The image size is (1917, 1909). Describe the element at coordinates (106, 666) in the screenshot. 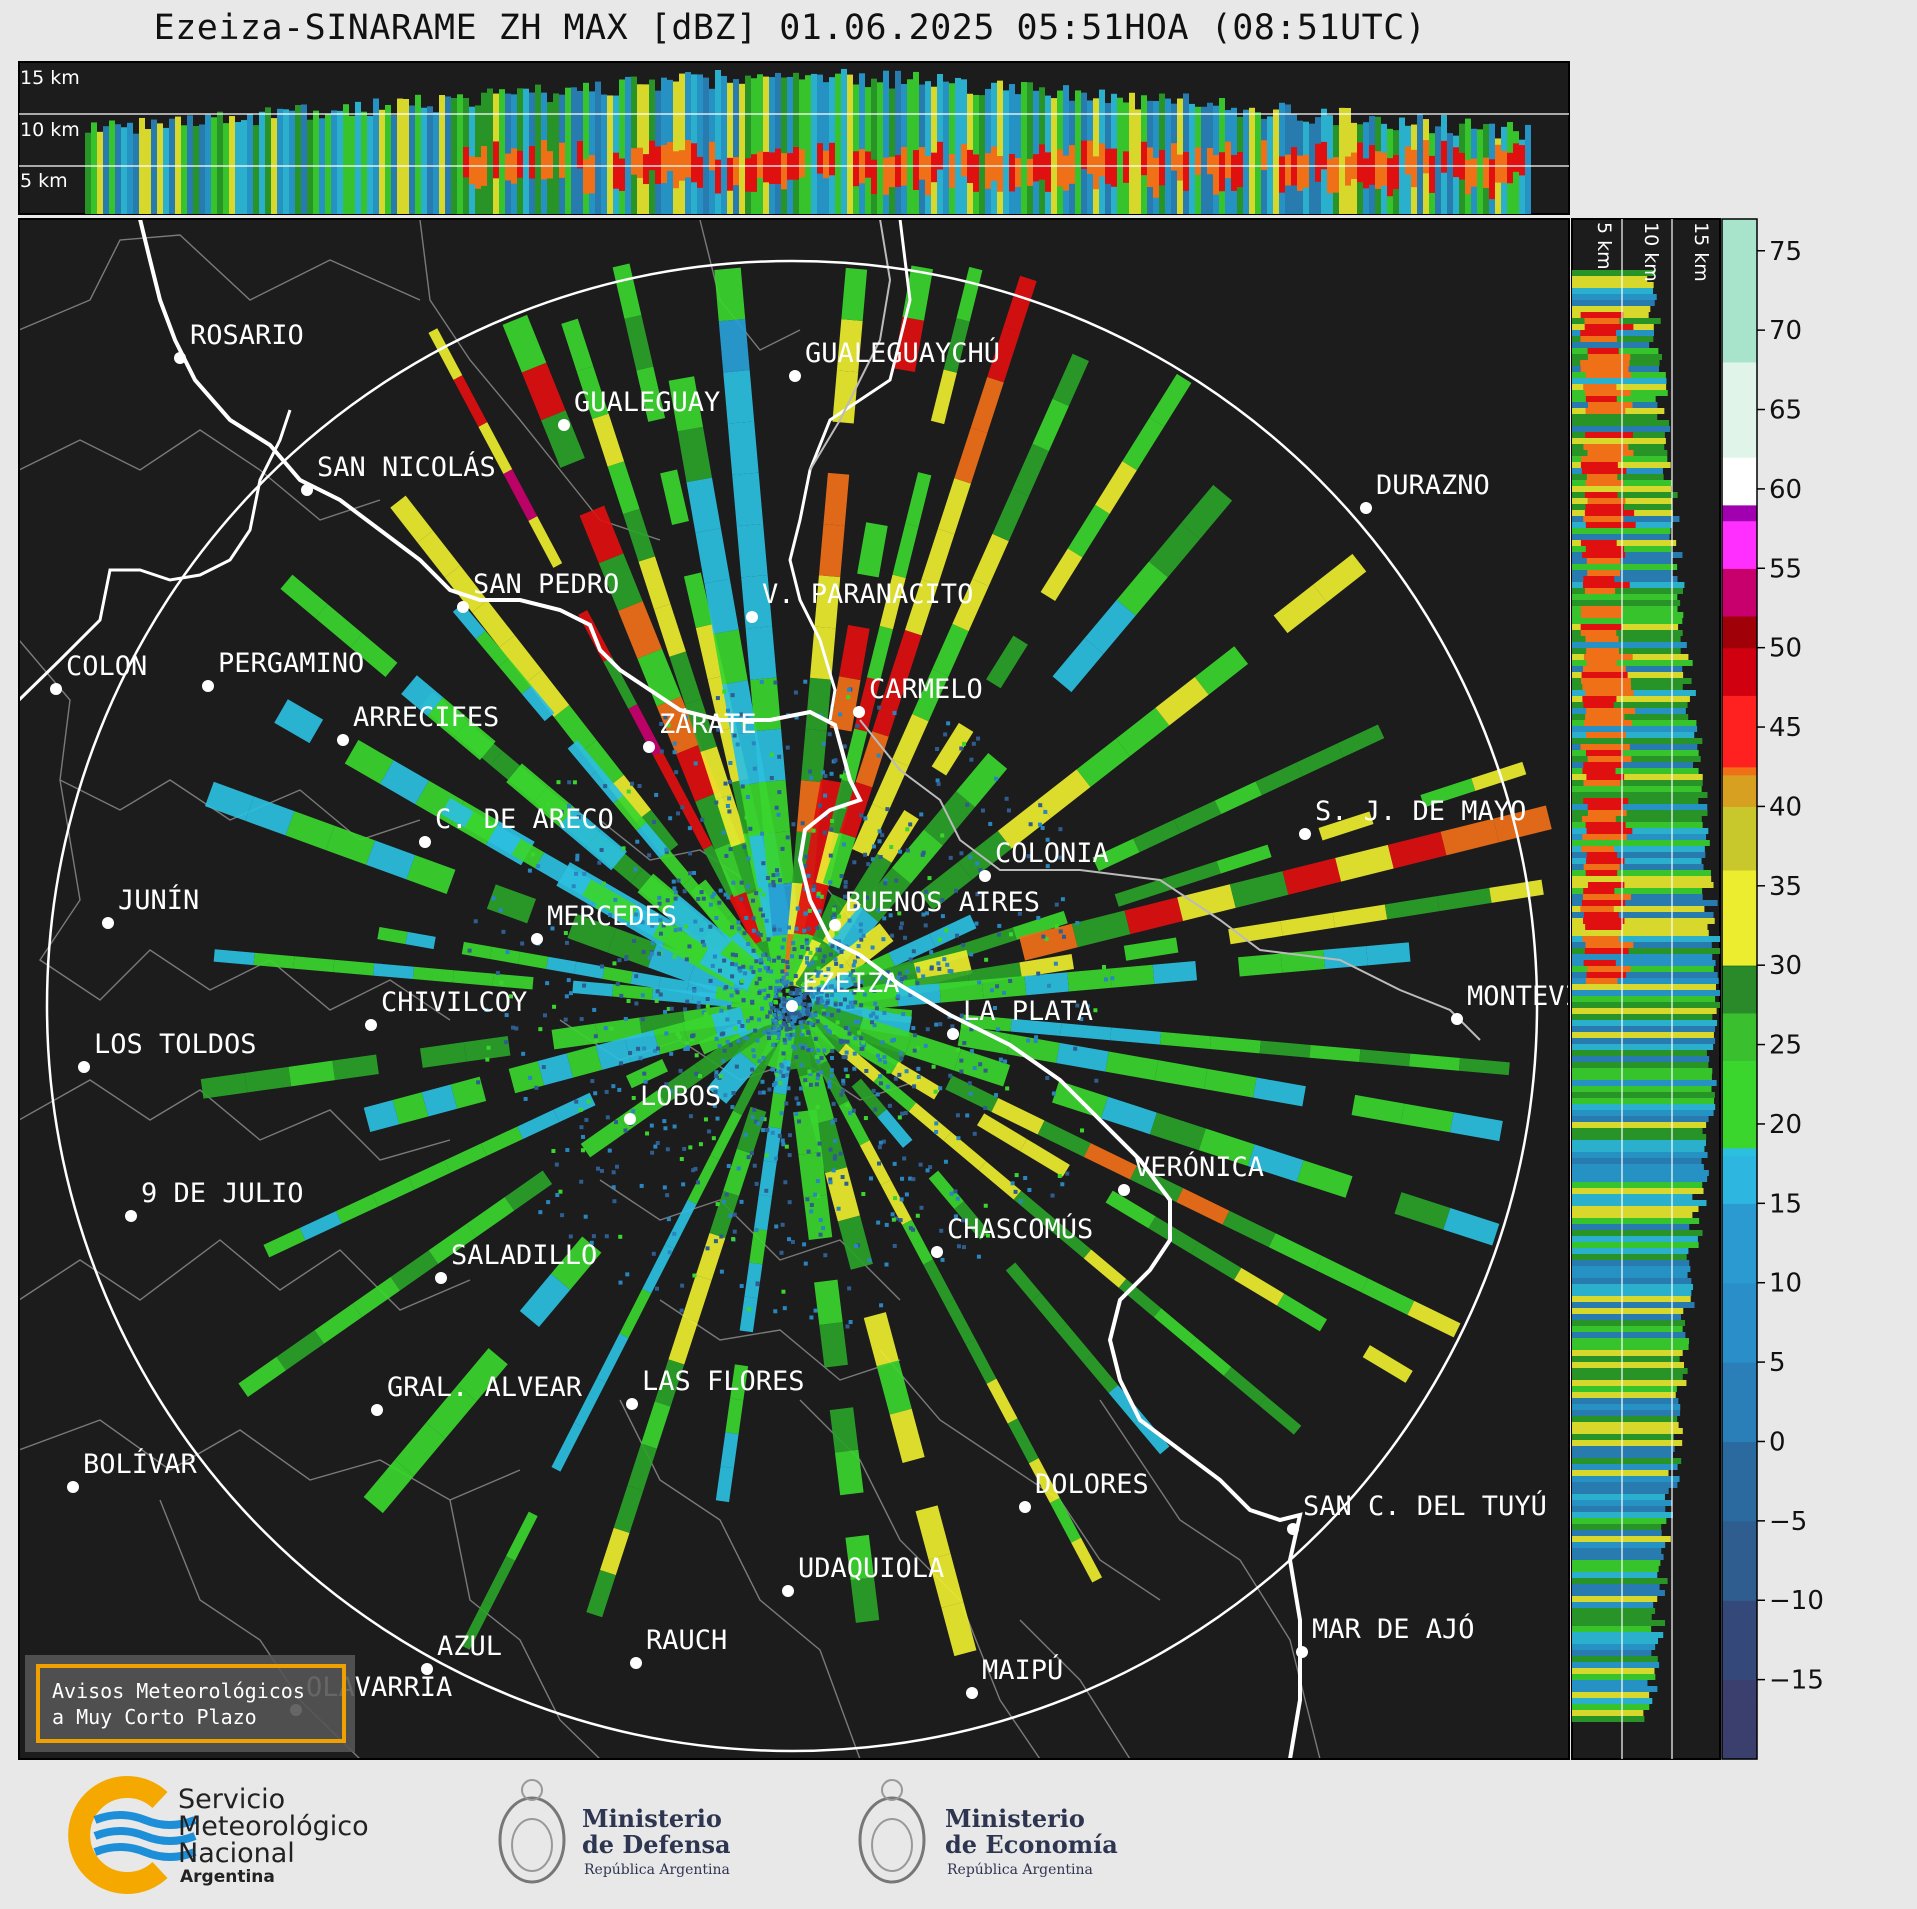

I see `city-label: COLON` at that location.